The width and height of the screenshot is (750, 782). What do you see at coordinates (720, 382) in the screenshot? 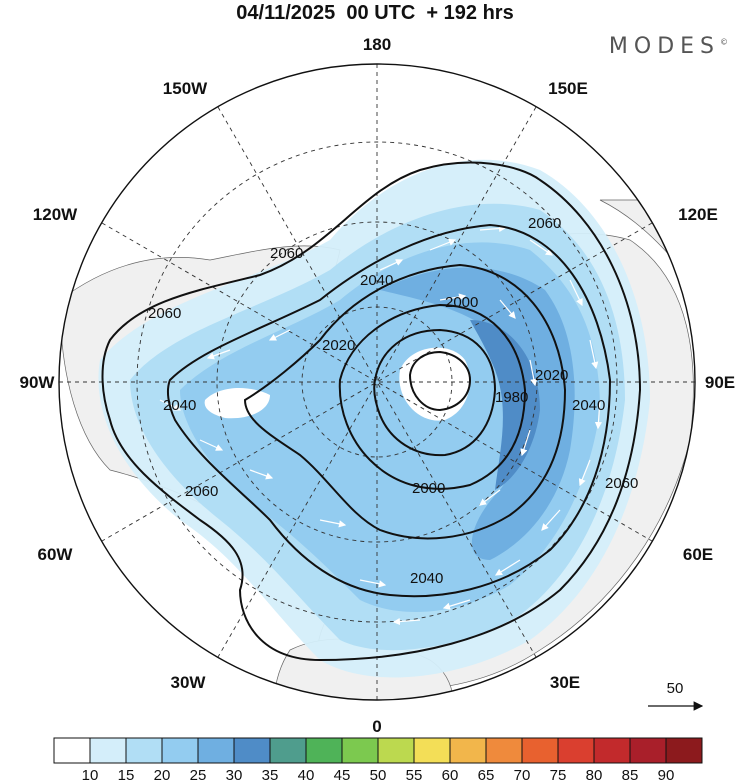
I see `lon-label-90e: 90E` at bounding box center [720, 382].